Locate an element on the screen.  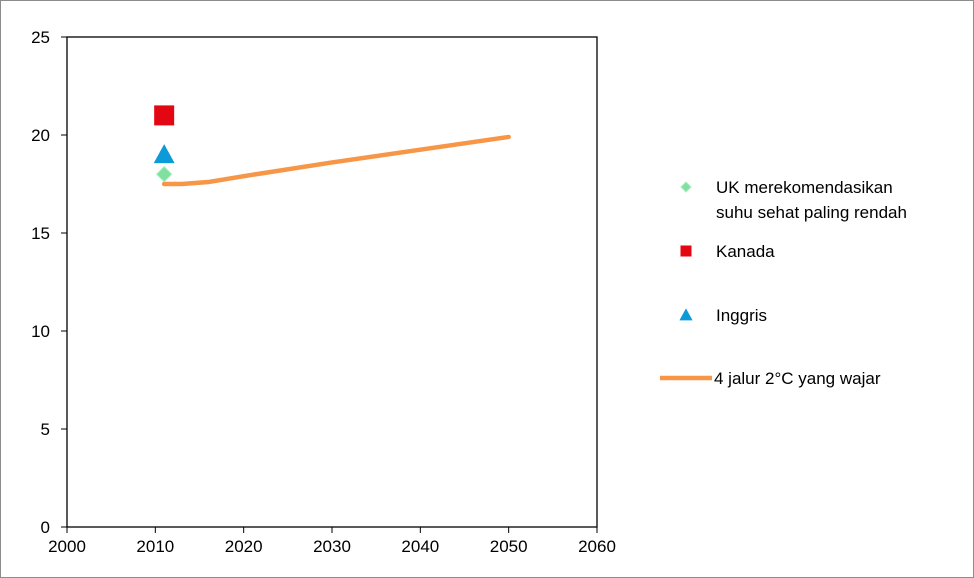
legend-label: Kanada is located at coordinates (745, 251).